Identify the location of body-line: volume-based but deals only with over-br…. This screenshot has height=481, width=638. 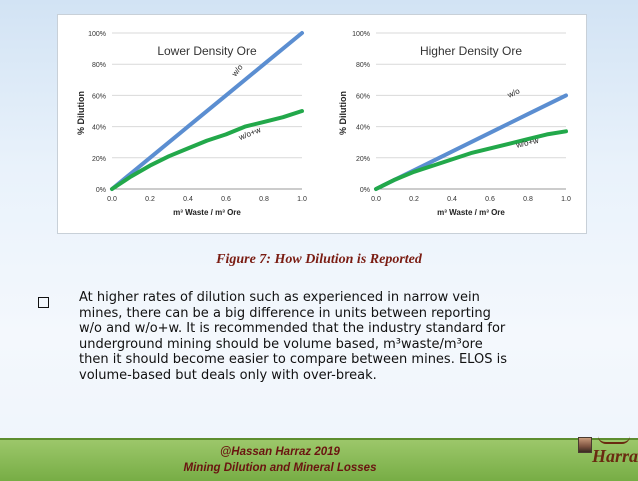
(228, 375).